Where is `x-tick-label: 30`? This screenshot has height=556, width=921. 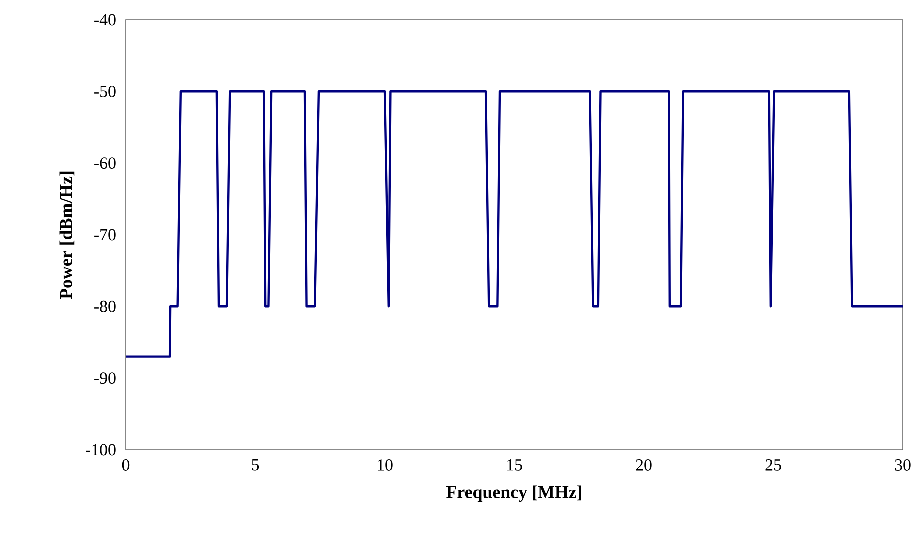
x-tick-label: 30 is located at coordinates (903, 465).